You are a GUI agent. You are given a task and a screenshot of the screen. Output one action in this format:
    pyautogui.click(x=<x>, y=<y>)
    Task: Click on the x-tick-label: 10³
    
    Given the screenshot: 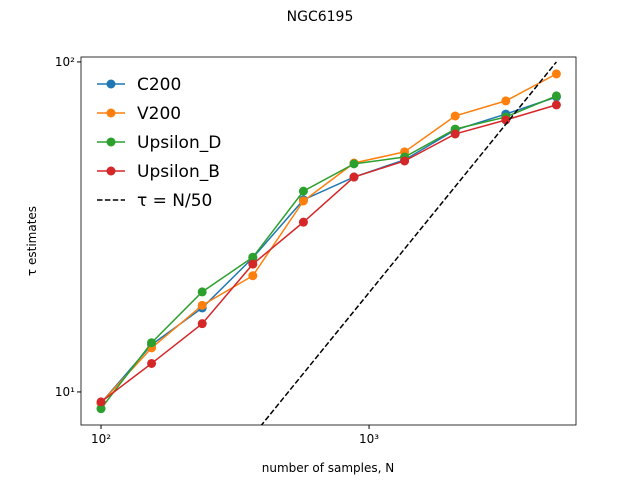 What is the action you would take?
    pyautogui.click(x=369, y=439)
    